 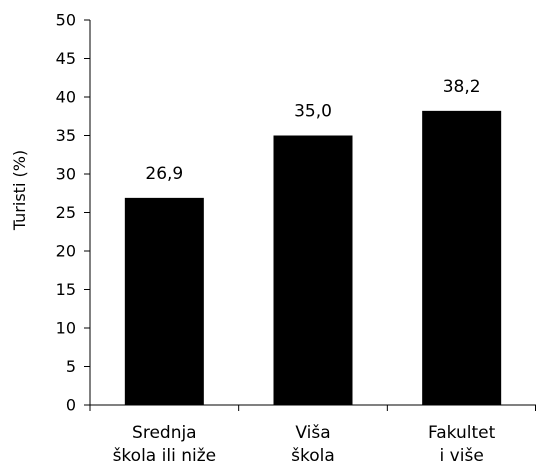 I want to click on x-ticks, so click(x=312, y=408).